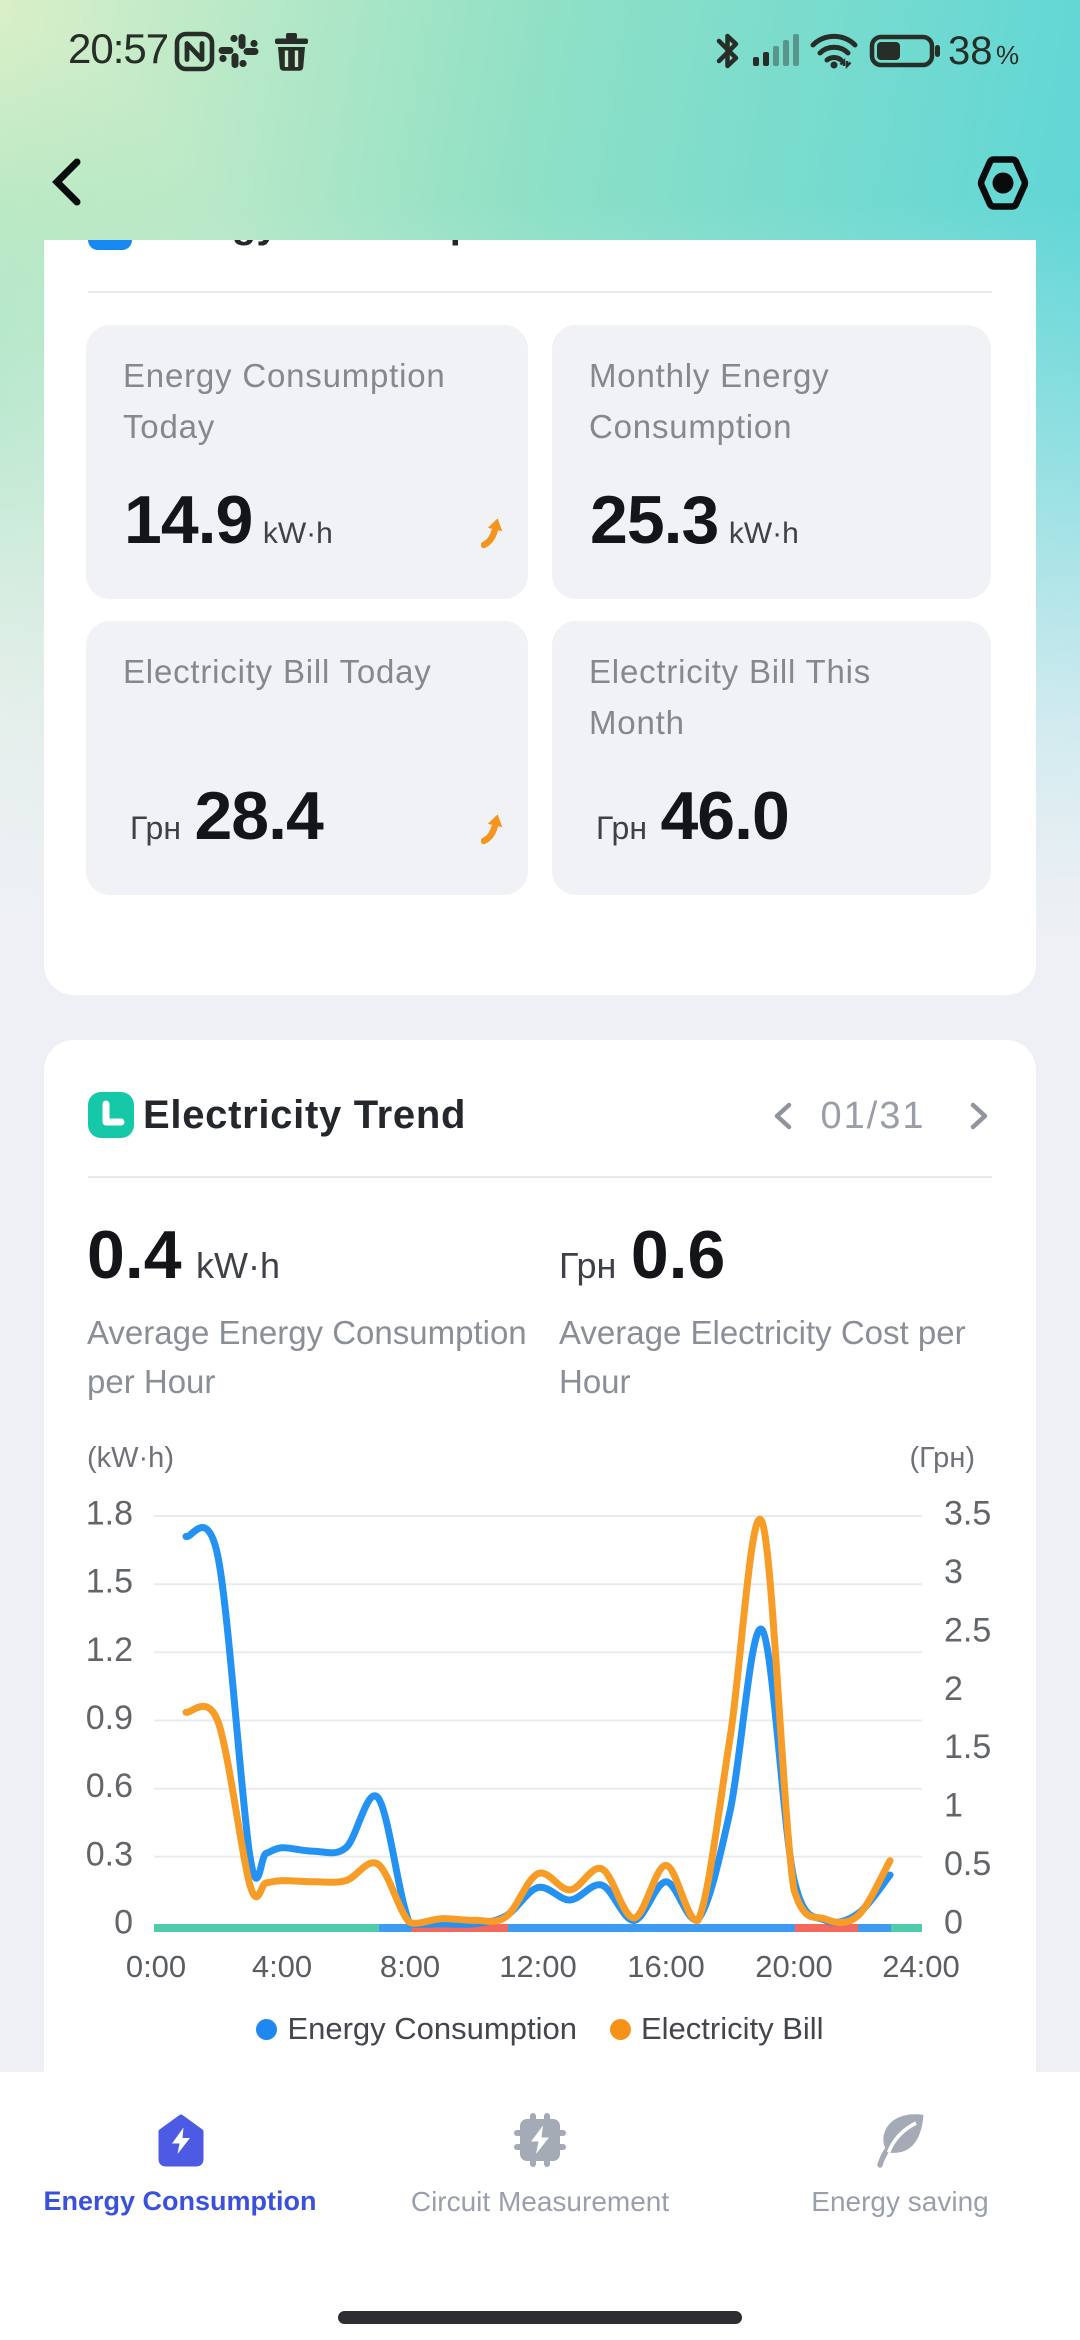 This screenshot has width=1080, height=2340. Describe the element at coordinates (953, 1689) in the screenshot. I see `svg-text: 2` at that location.